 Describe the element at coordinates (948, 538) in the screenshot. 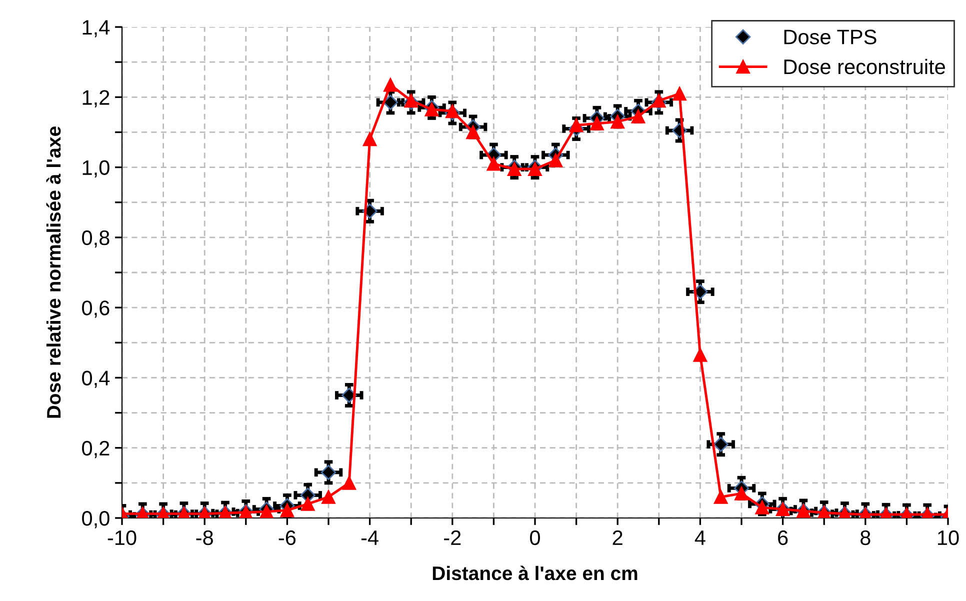

I see `x-tick-label: 10` at that location.